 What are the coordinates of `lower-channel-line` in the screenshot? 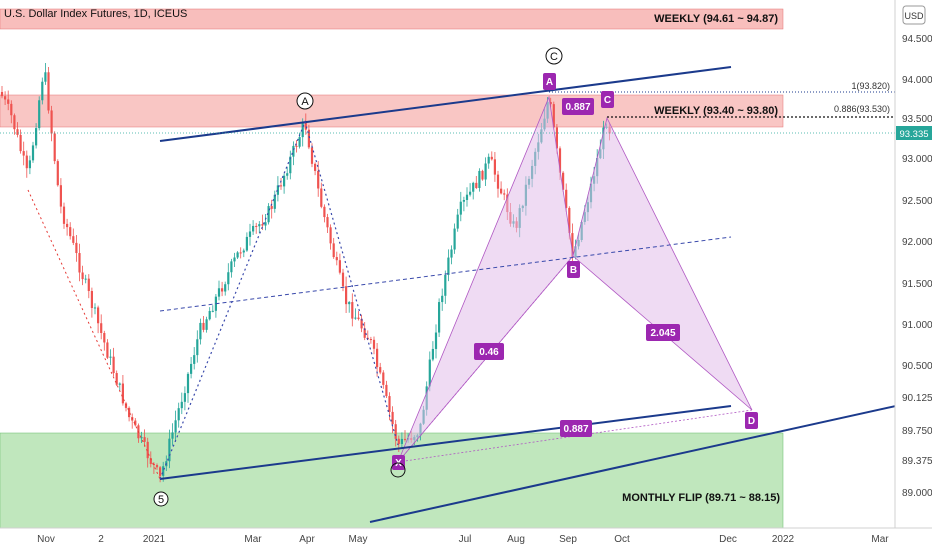 It's located at (445, 442).